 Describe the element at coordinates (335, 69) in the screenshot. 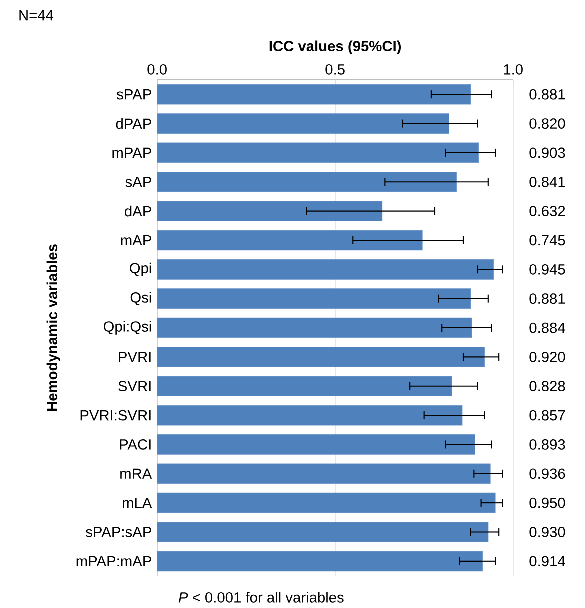

I see `x-tick-label: 0.5` at that location.